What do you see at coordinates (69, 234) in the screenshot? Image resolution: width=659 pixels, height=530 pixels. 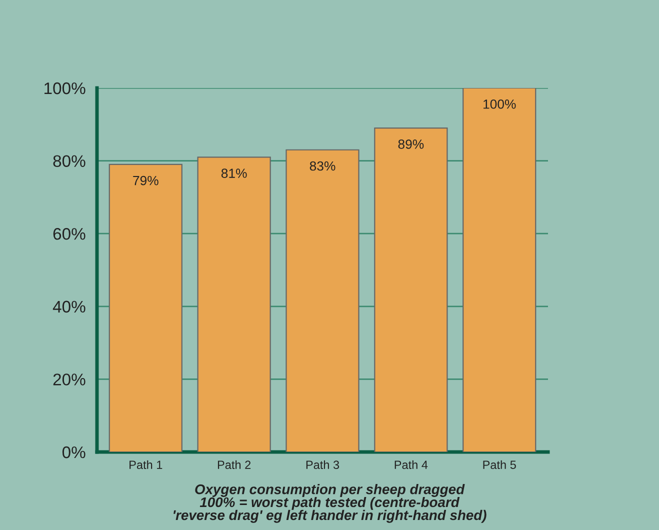 I see `y-tick-label: 60%` at bounding box center [69, 234].